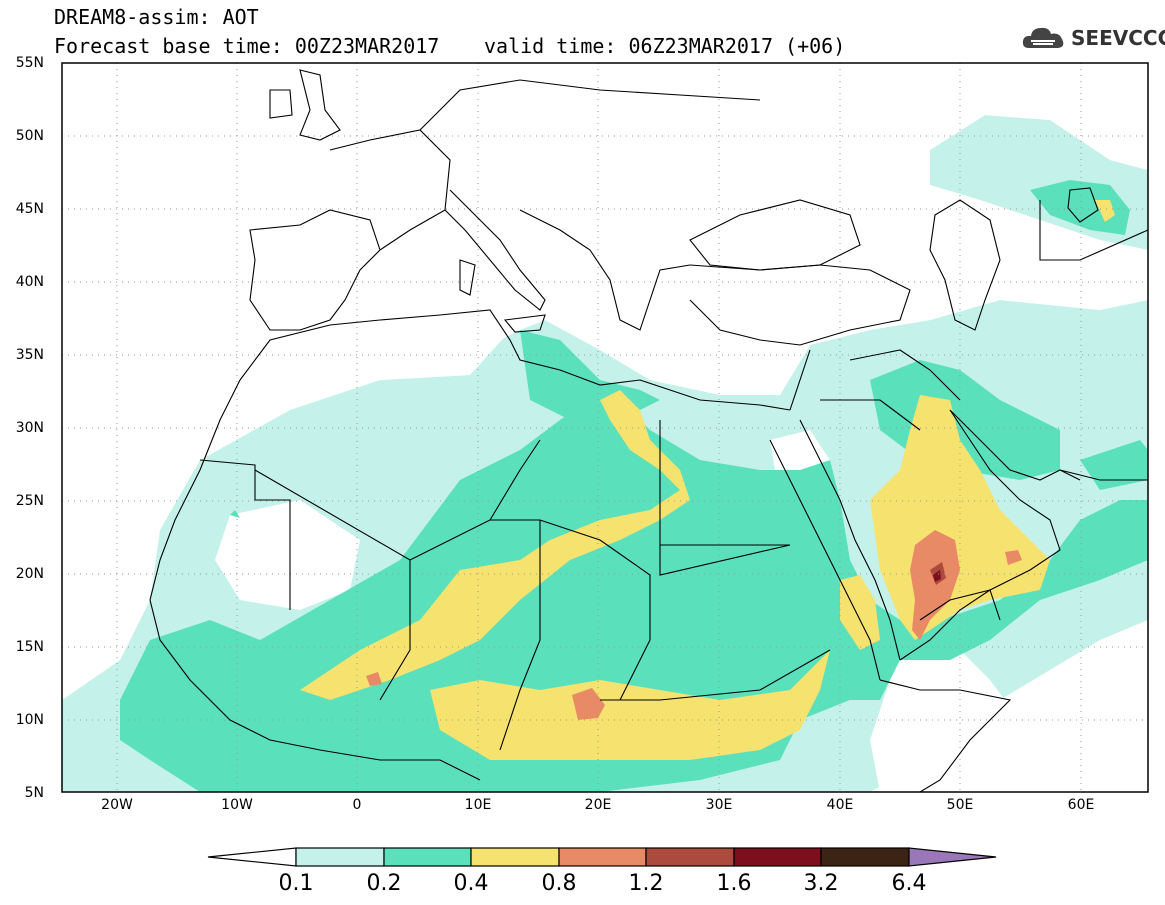 This screenshot has width=1165, height=905. Describe the element at coordinates (29, 63) in the screenshot. I see `lat-tick: 55N` at that location.